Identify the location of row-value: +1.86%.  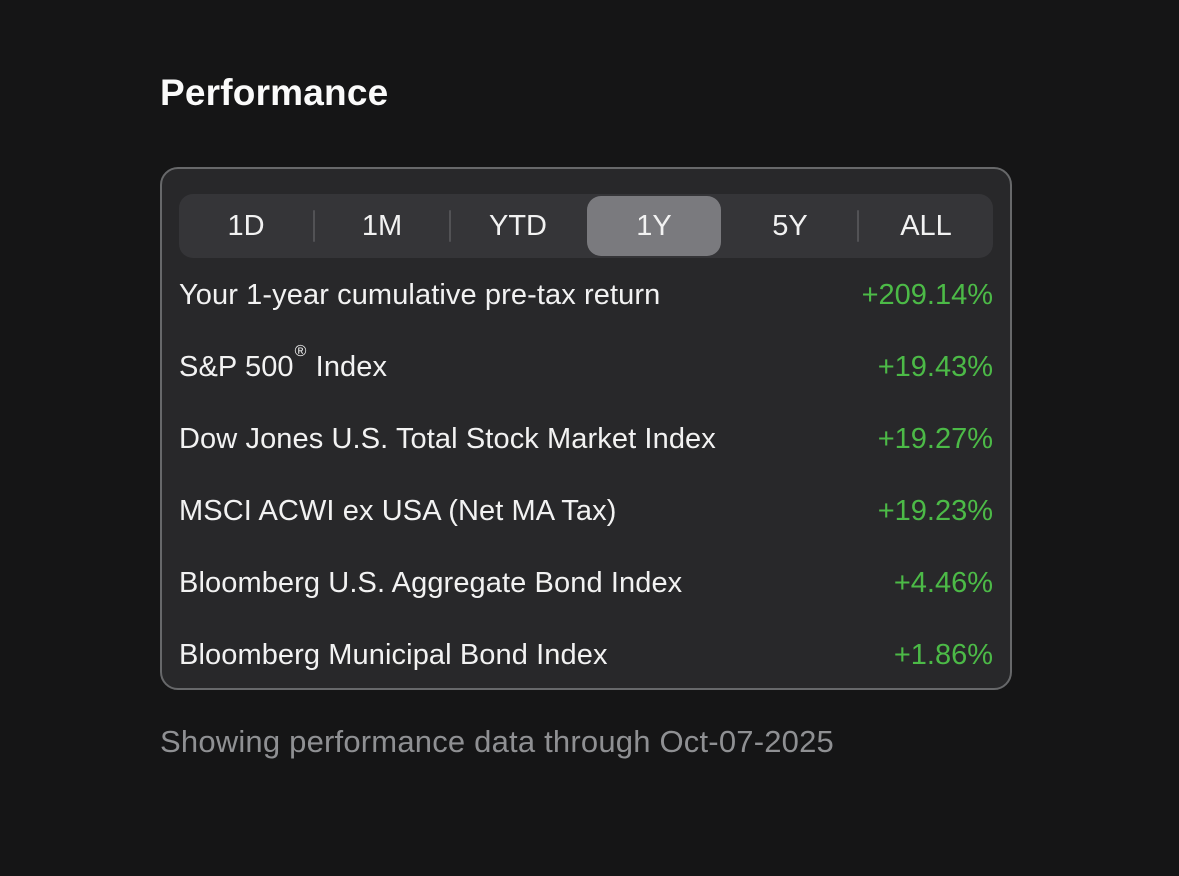
(943, 654).